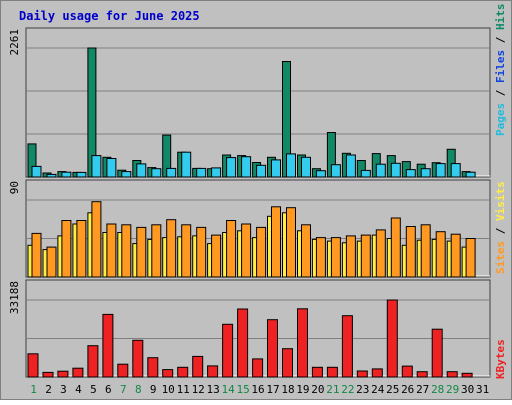 The height and width of the screenshot is (405, 512). Describe the element at coordinates (347, 389) in the screenshot. I see `day-label: 22` at that location.